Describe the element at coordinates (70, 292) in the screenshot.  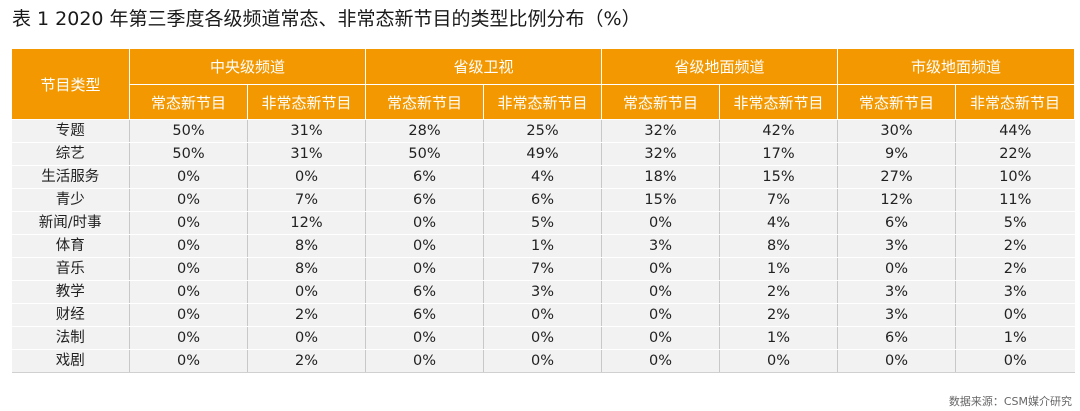
I see `row-type-label: 教学` at that location.